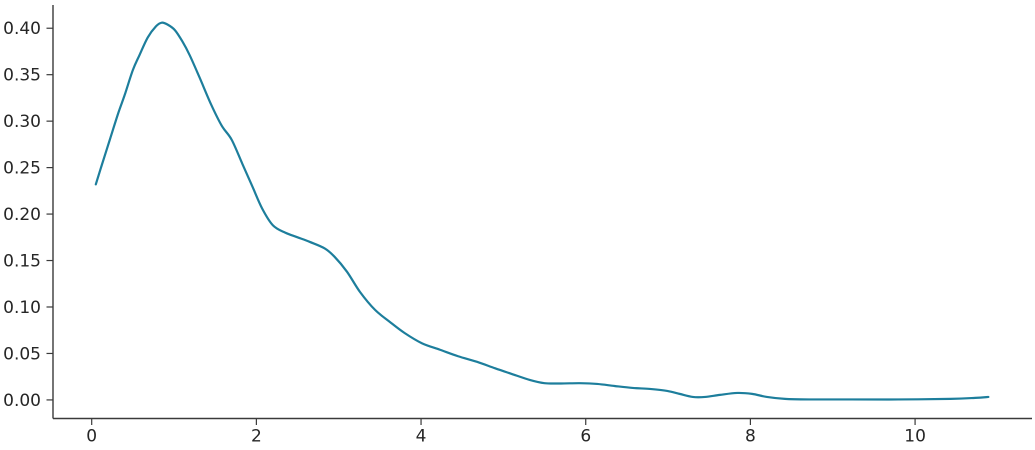  What do you see at coordinates (750, 437) in the screenshot?
I see `x-tick-label: 8` at bounding box center [750, 437].